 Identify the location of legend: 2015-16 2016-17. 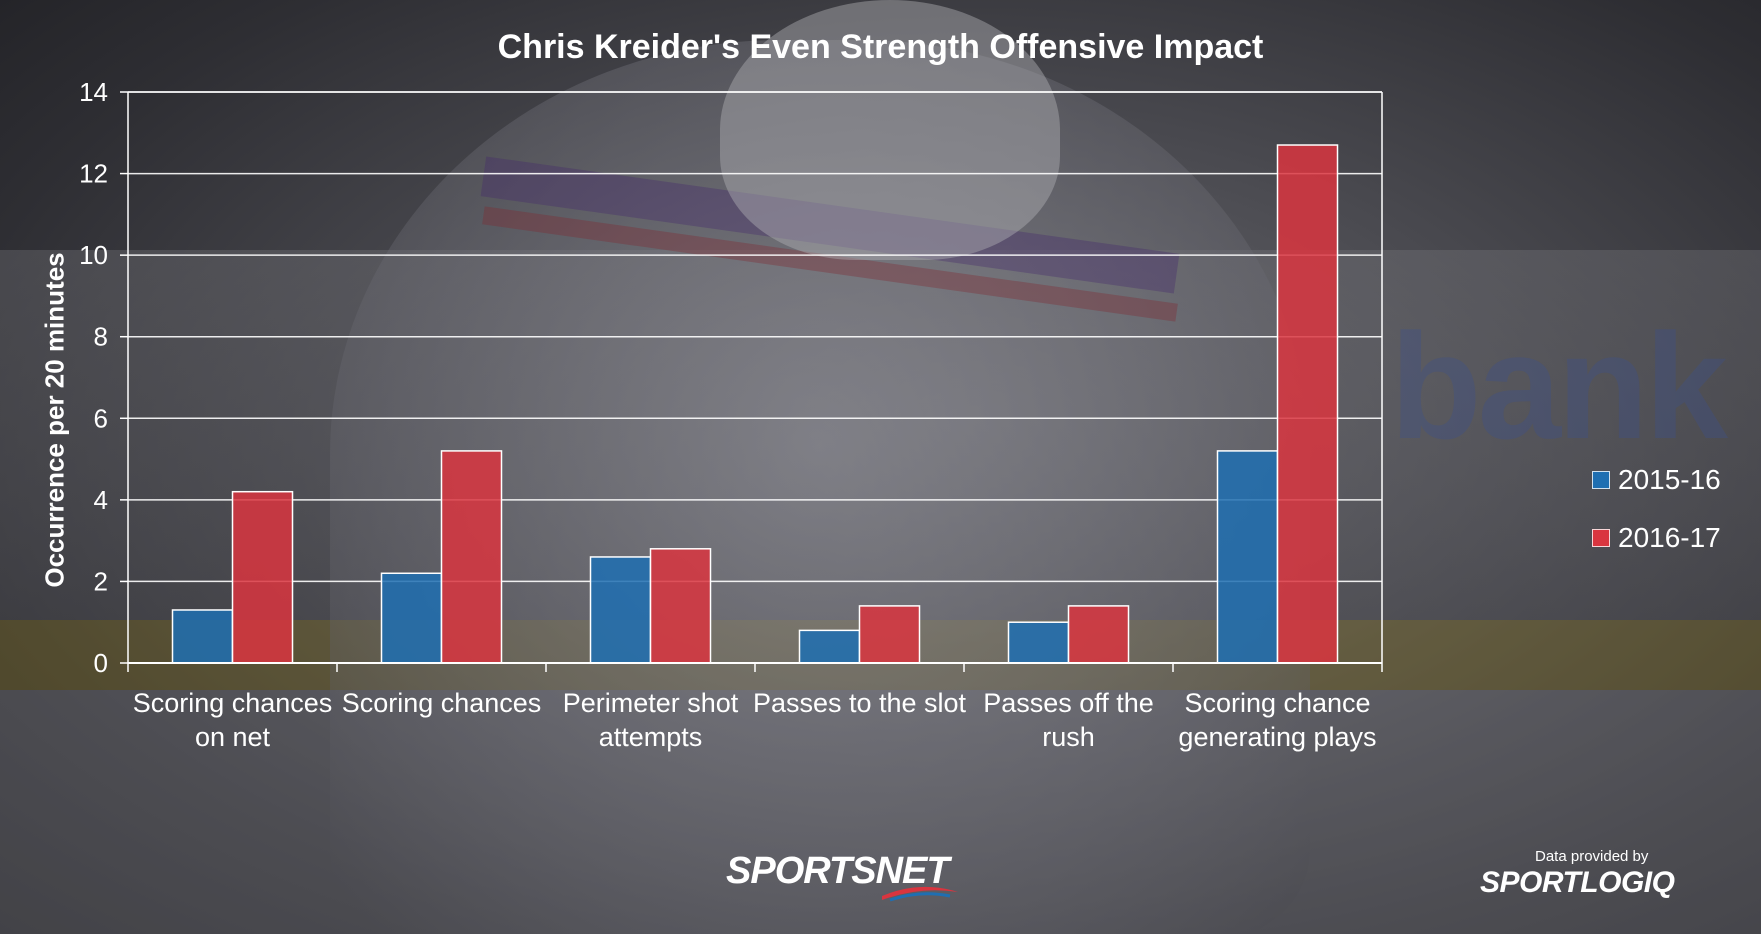
(1656, 518).